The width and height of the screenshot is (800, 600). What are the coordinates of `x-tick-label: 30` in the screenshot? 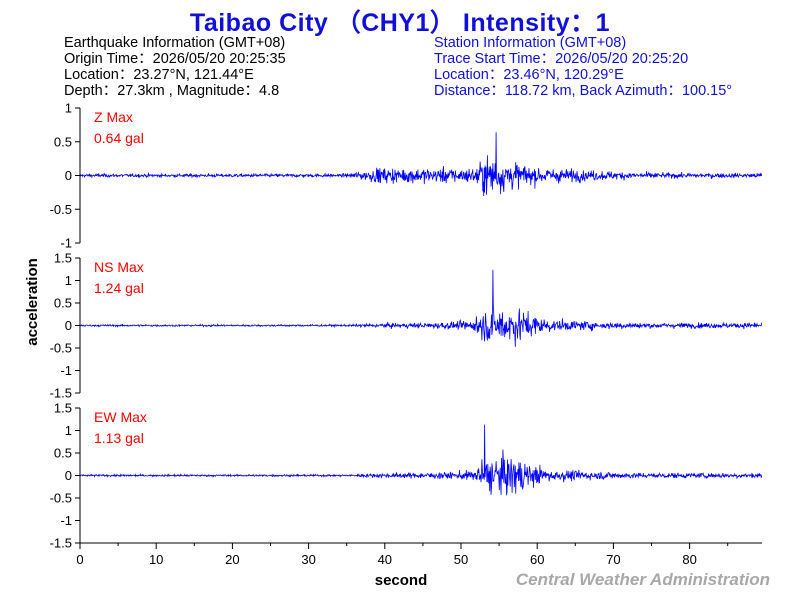 It's located at (308, 559).